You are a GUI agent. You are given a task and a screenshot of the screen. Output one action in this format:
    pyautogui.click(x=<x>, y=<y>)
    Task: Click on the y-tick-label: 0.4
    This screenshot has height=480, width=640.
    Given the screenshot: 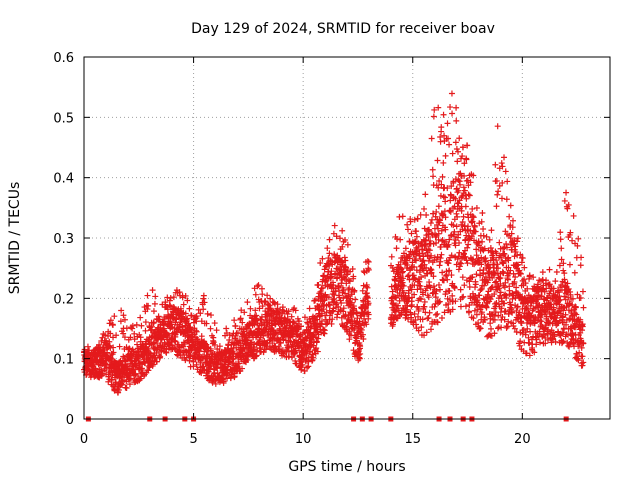 What is the action you would take?
    pyautogui.click(x=63, y=179)
    